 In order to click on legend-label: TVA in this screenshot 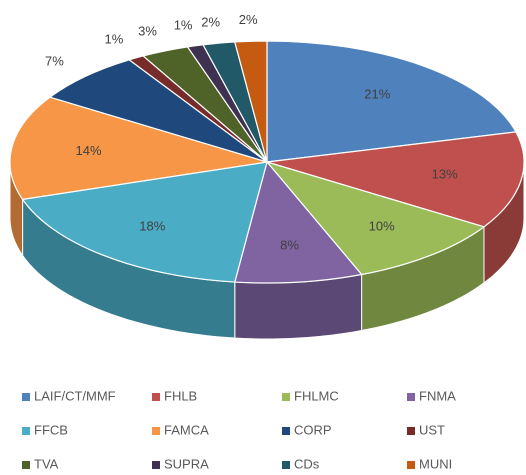, I will do `click(46, 463)`.